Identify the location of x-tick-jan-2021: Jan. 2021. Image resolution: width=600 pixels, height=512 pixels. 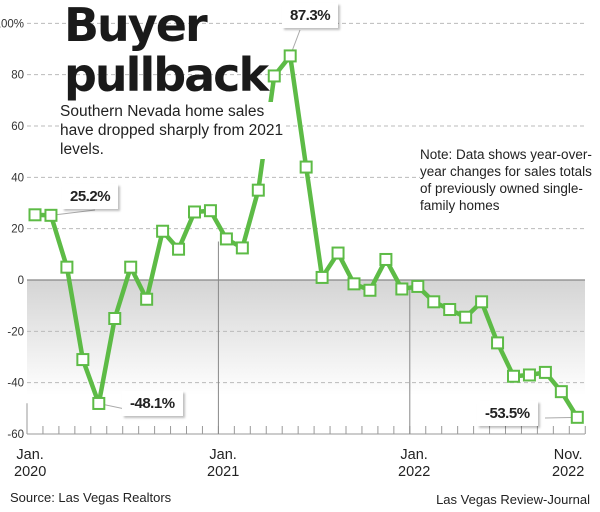
(223, 463).